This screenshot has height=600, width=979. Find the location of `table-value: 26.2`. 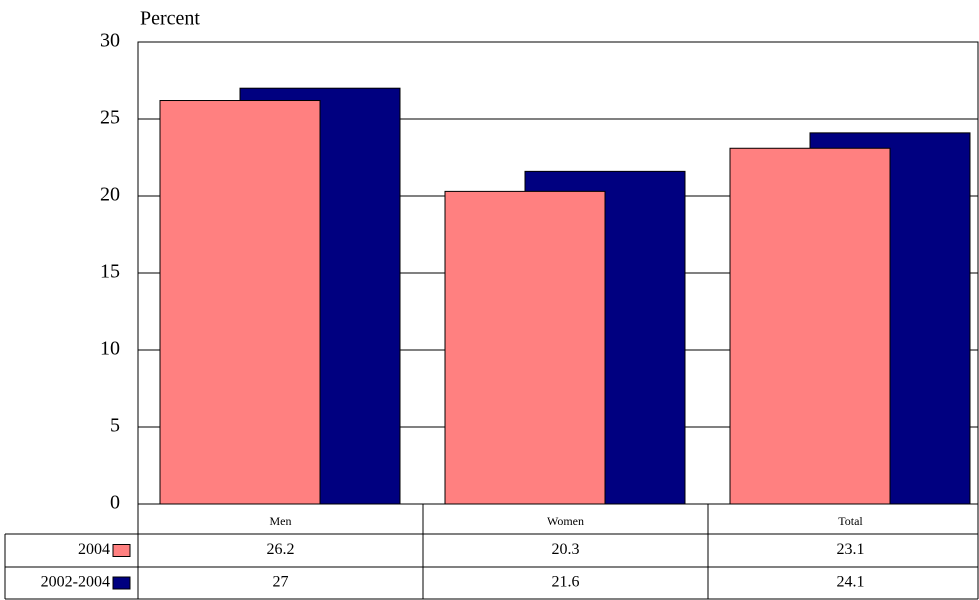

table-value: 26.2 is located at coordinates (281, 549).